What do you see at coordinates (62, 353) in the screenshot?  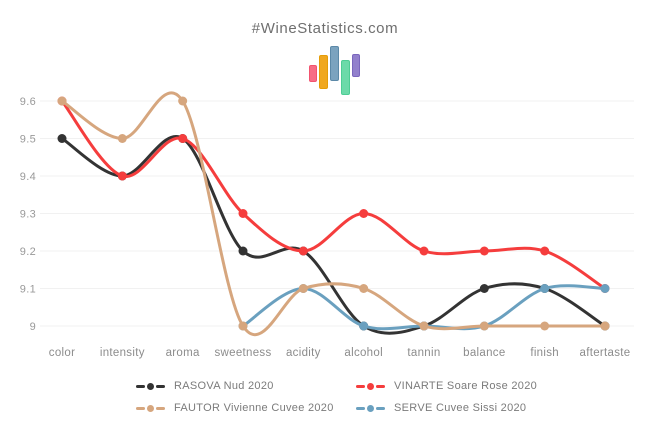 I see `x-category-label: color` at bounding box center [62, 353].